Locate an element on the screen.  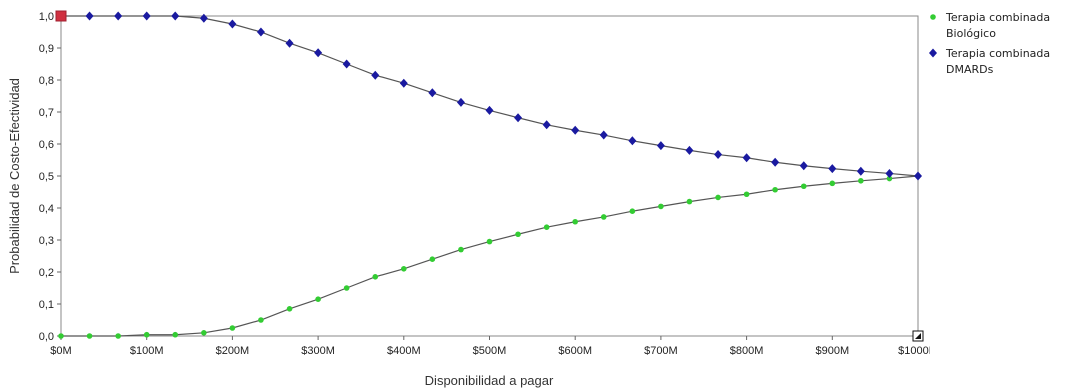
green-dot-marker is located at coordinates (933, 17).